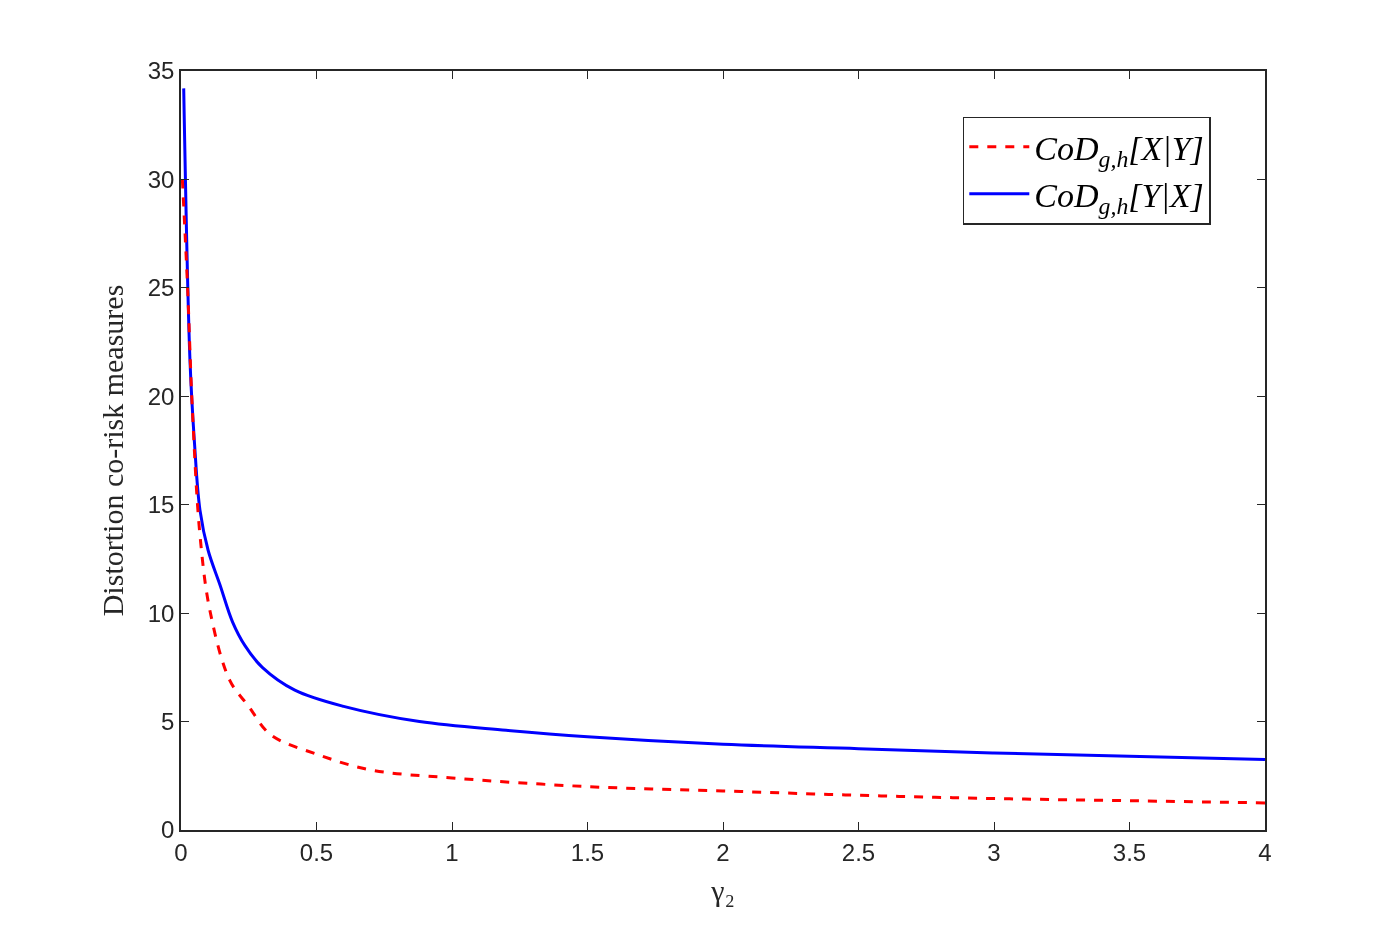  Describe the element at coordinates (161, 288) in the screenshot. I see `y-tick-label: 25` at that location.